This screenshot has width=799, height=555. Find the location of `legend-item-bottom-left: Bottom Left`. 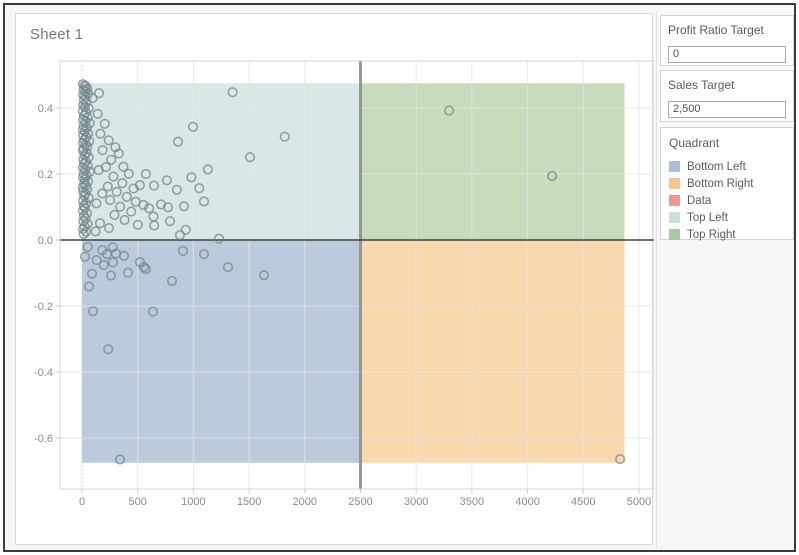

legend-item-bottom-left: Bottom Left is located at coordinates (728, 166).